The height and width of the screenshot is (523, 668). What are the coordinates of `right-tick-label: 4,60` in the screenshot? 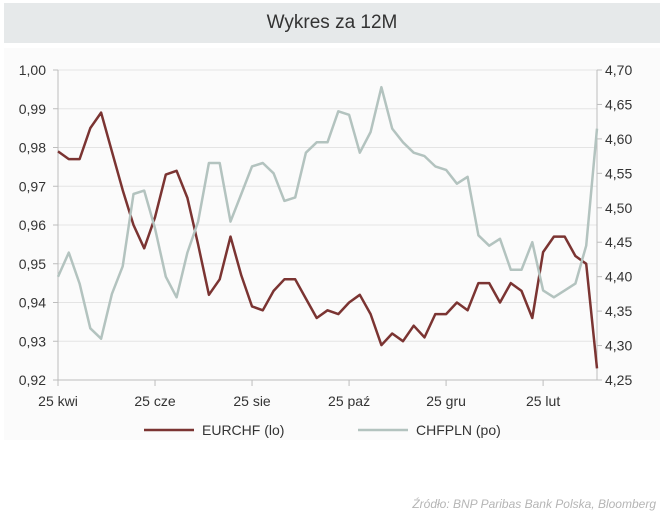 It's located at (618, 139).